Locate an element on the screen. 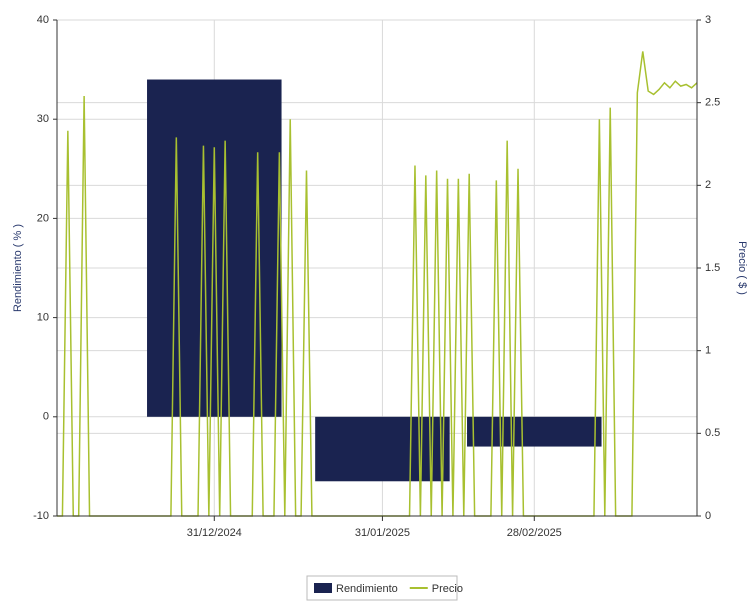 The width and height of the screenshot is (753, 606). y2-tick-label: 1.5 is located at coordinates (712, 268).